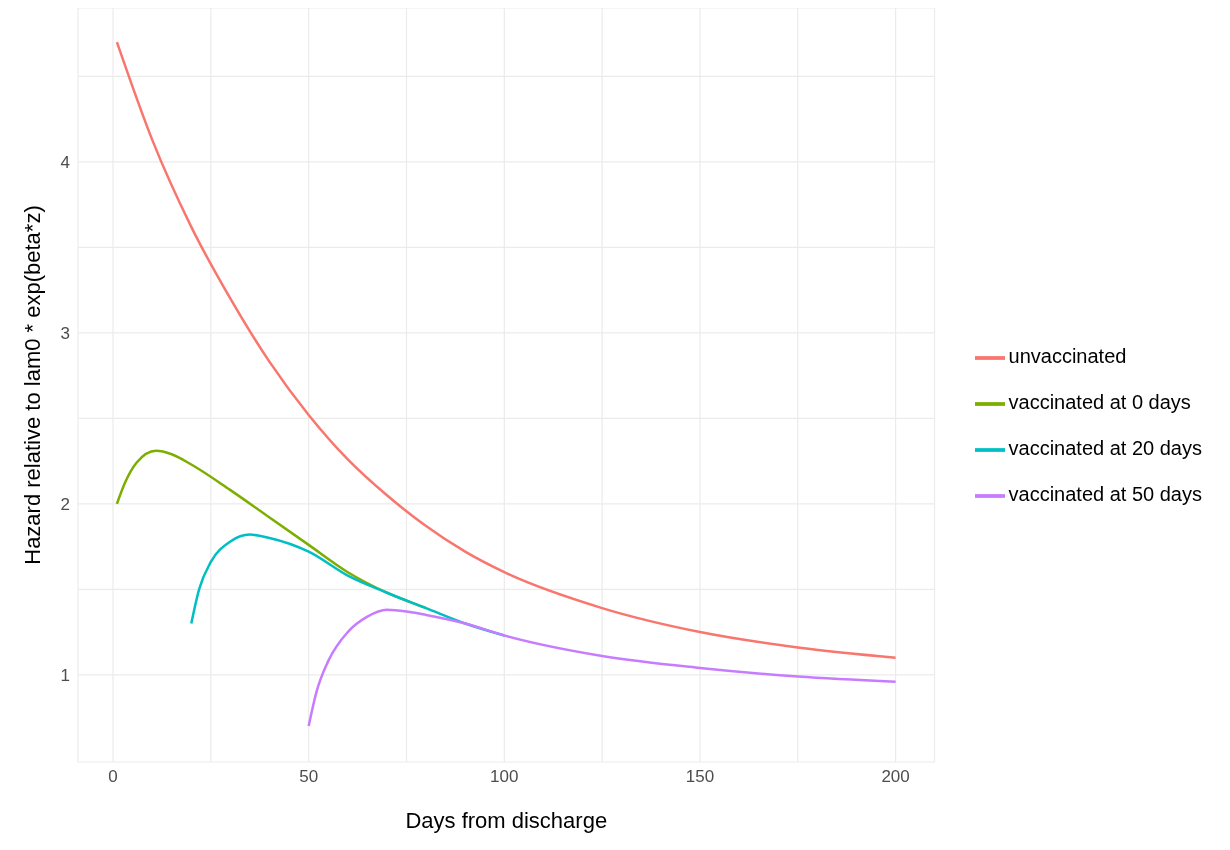 Image resolution: width=1230 pixels, height=850 pixels. What do you see at coordinates (506, 820) in the screenshot?
I see `x-axis-title: Days from discharge` at bounding box center [506, 820].